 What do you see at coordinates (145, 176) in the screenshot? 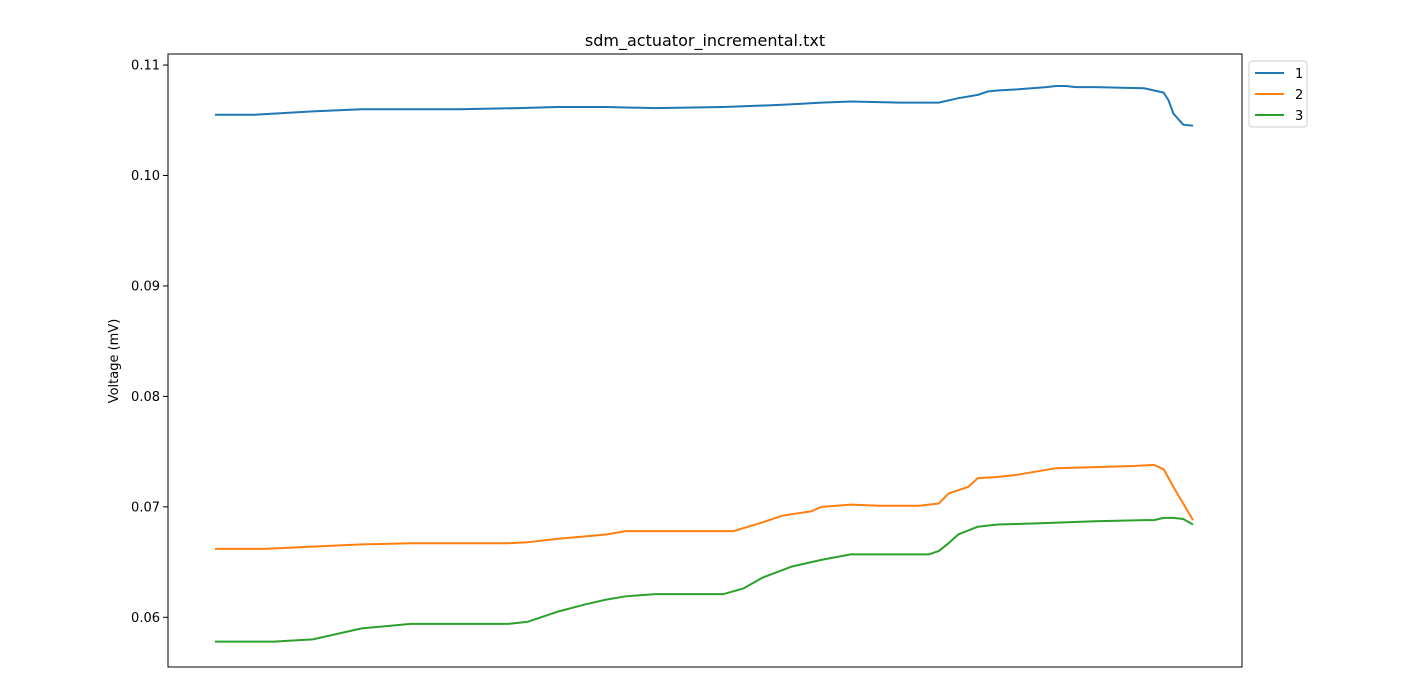
I see `y-tick-label: 0.10` at bounding box center [145, 176].